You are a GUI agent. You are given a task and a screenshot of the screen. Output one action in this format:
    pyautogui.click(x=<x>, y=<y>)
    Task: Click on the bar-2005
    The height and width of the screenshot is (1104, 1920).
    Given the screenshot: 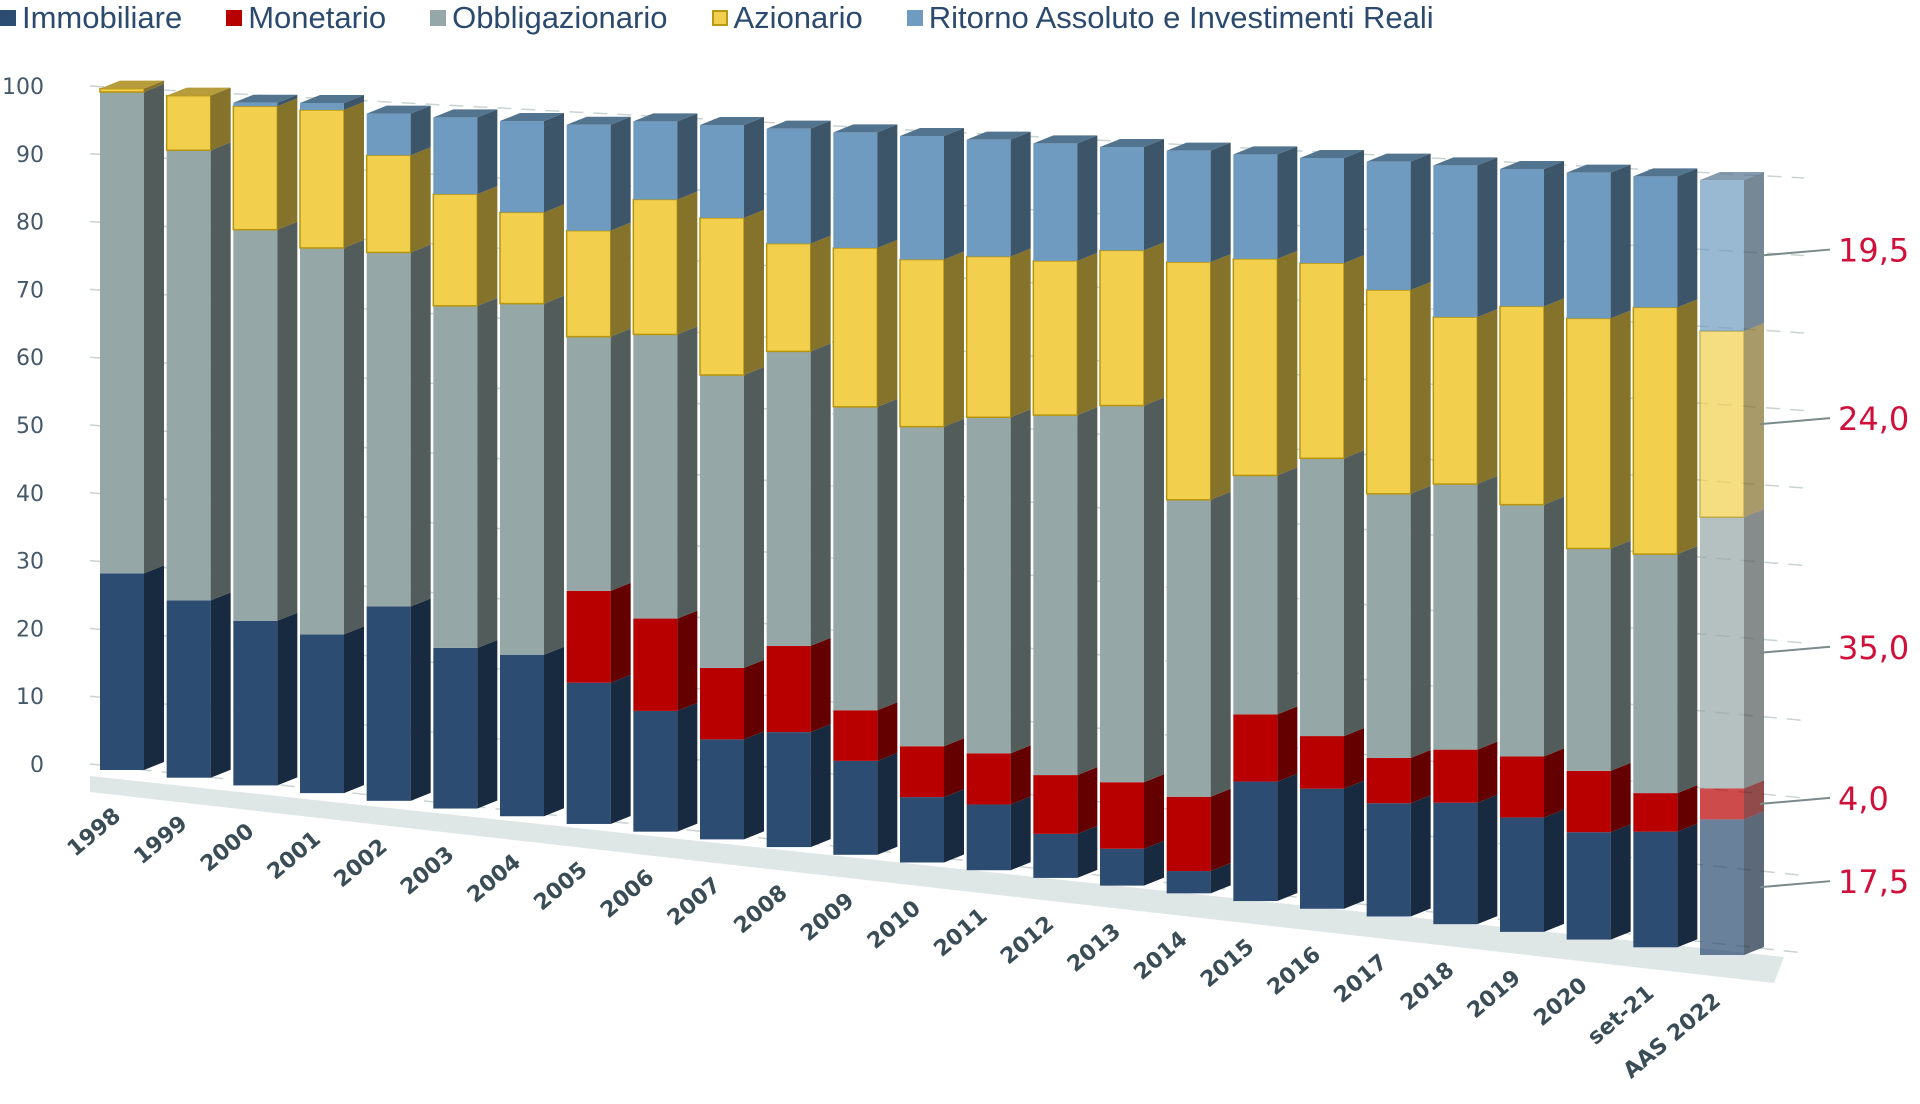 What is the action you would take?
    pyautogui.click(x=598, y=470)
    